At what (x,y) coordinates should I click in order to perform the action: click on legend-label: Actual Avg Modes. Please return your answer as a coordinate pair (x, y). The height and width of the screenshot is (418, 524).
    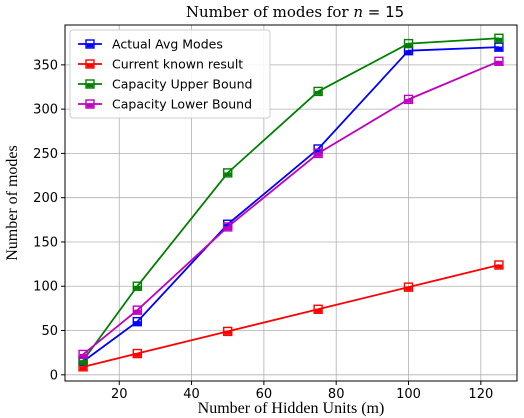
    Looking at the image, I should click on (167, 44).